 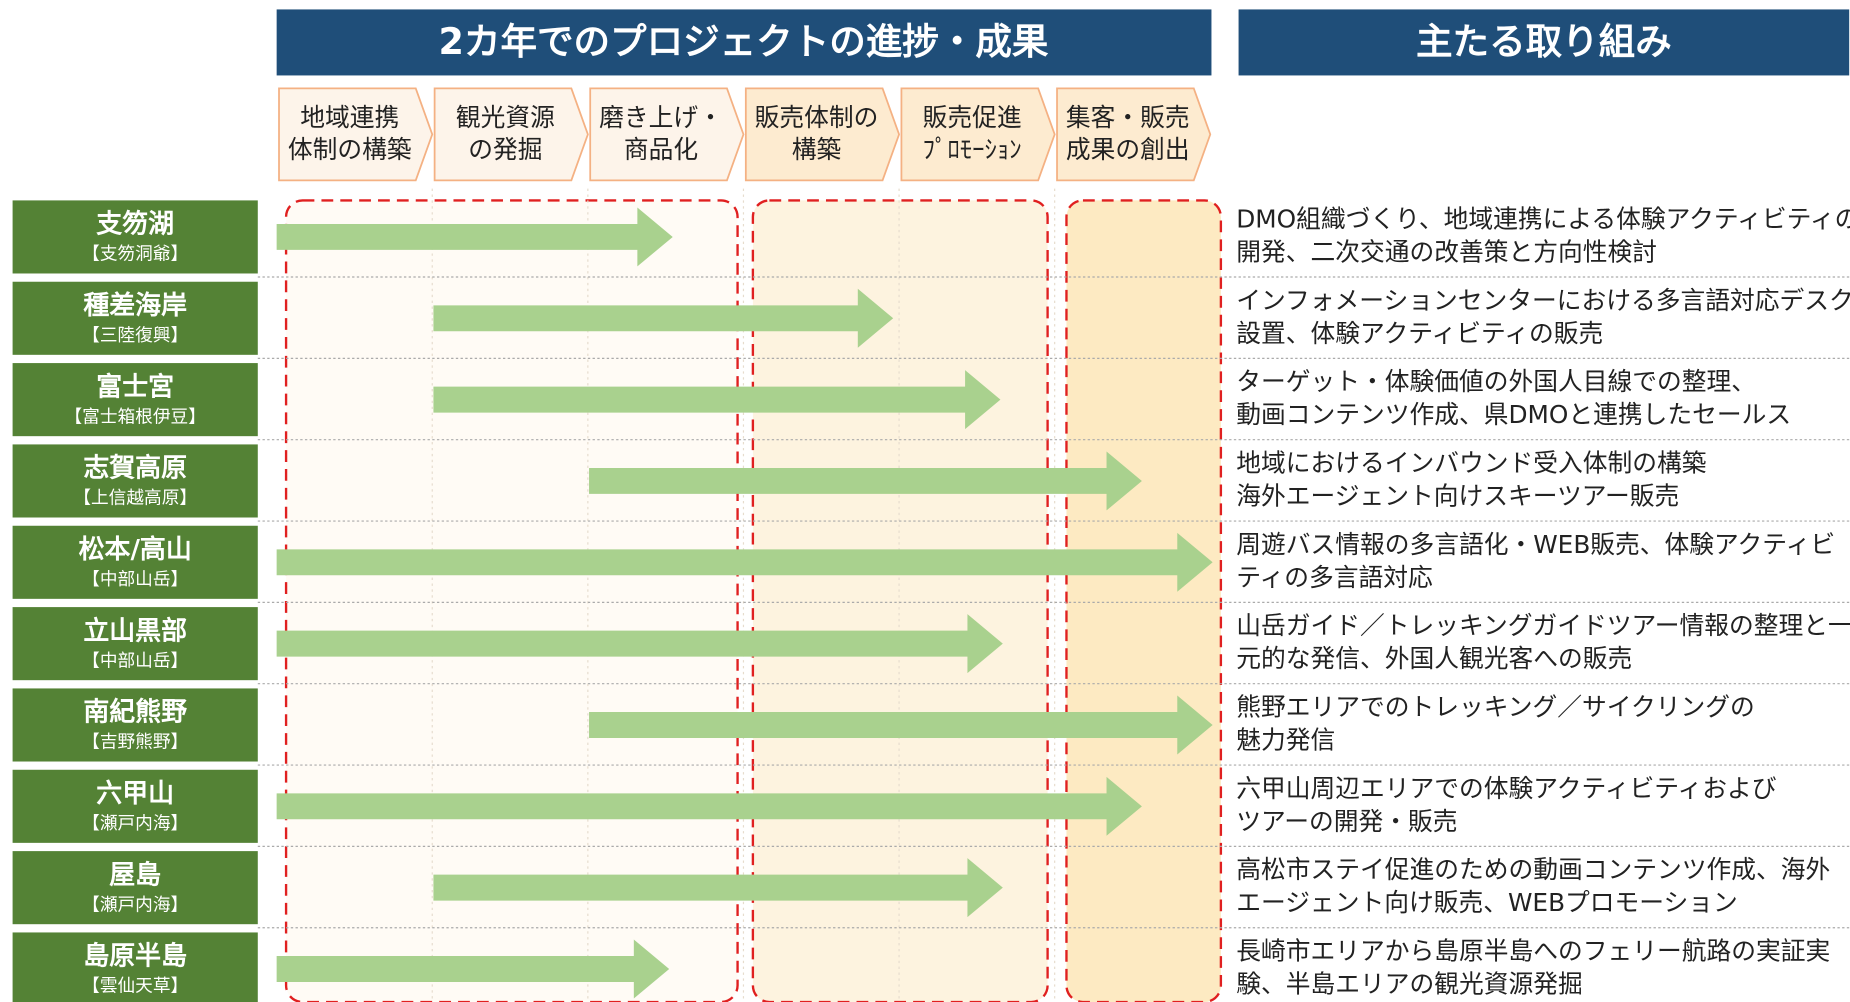 What do you see at coordinates (1495, 706) in the screenshot?
I see `row-description: 熊野エリアでのトレッキング／サイクリングの` at bounding box center [1495, 706].